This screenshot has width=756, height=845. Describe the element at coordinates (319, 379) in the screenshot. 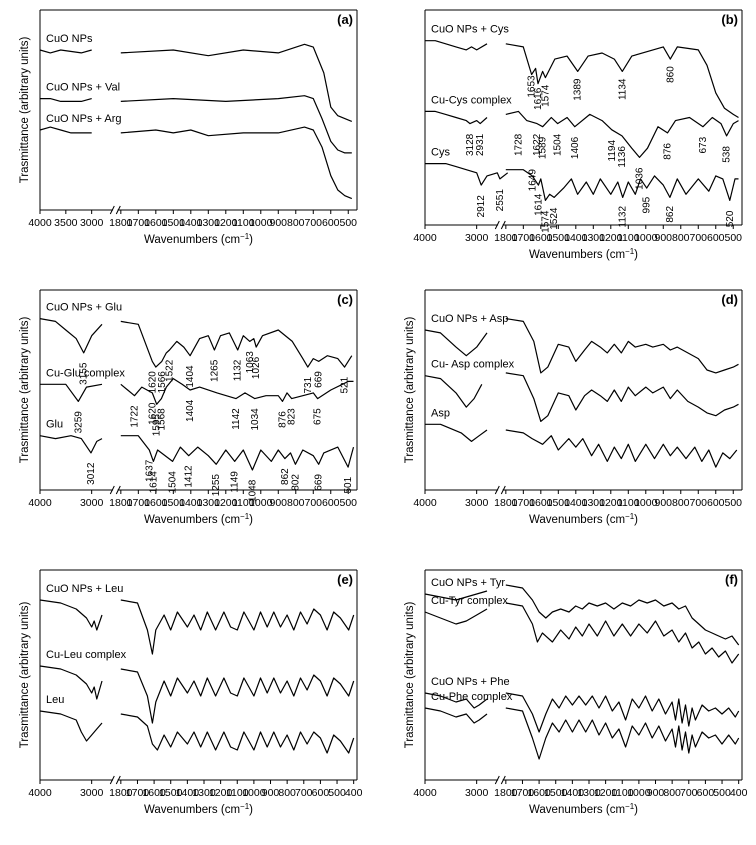

I see `peak-annotation: 669` at that location.